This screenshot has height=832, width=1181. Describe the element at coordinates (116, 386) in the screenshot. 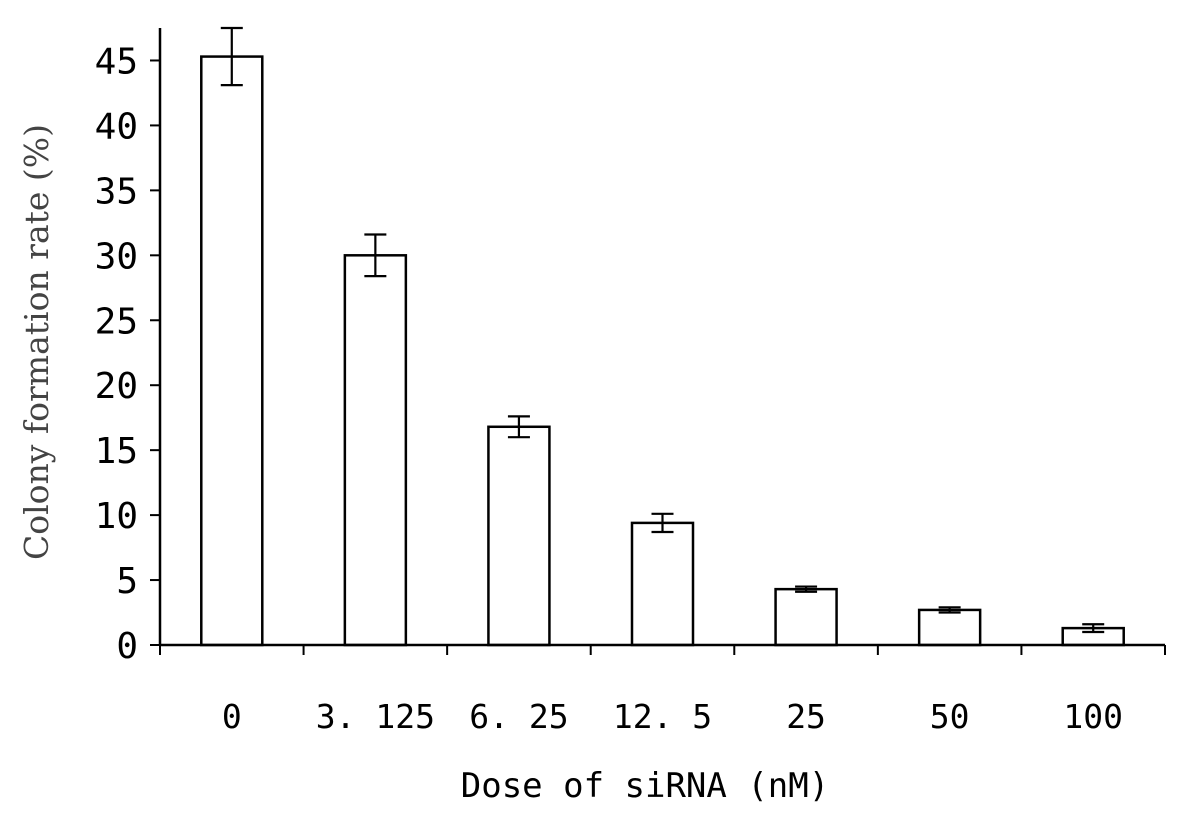

I see `y-tick-label: 20` at that location.